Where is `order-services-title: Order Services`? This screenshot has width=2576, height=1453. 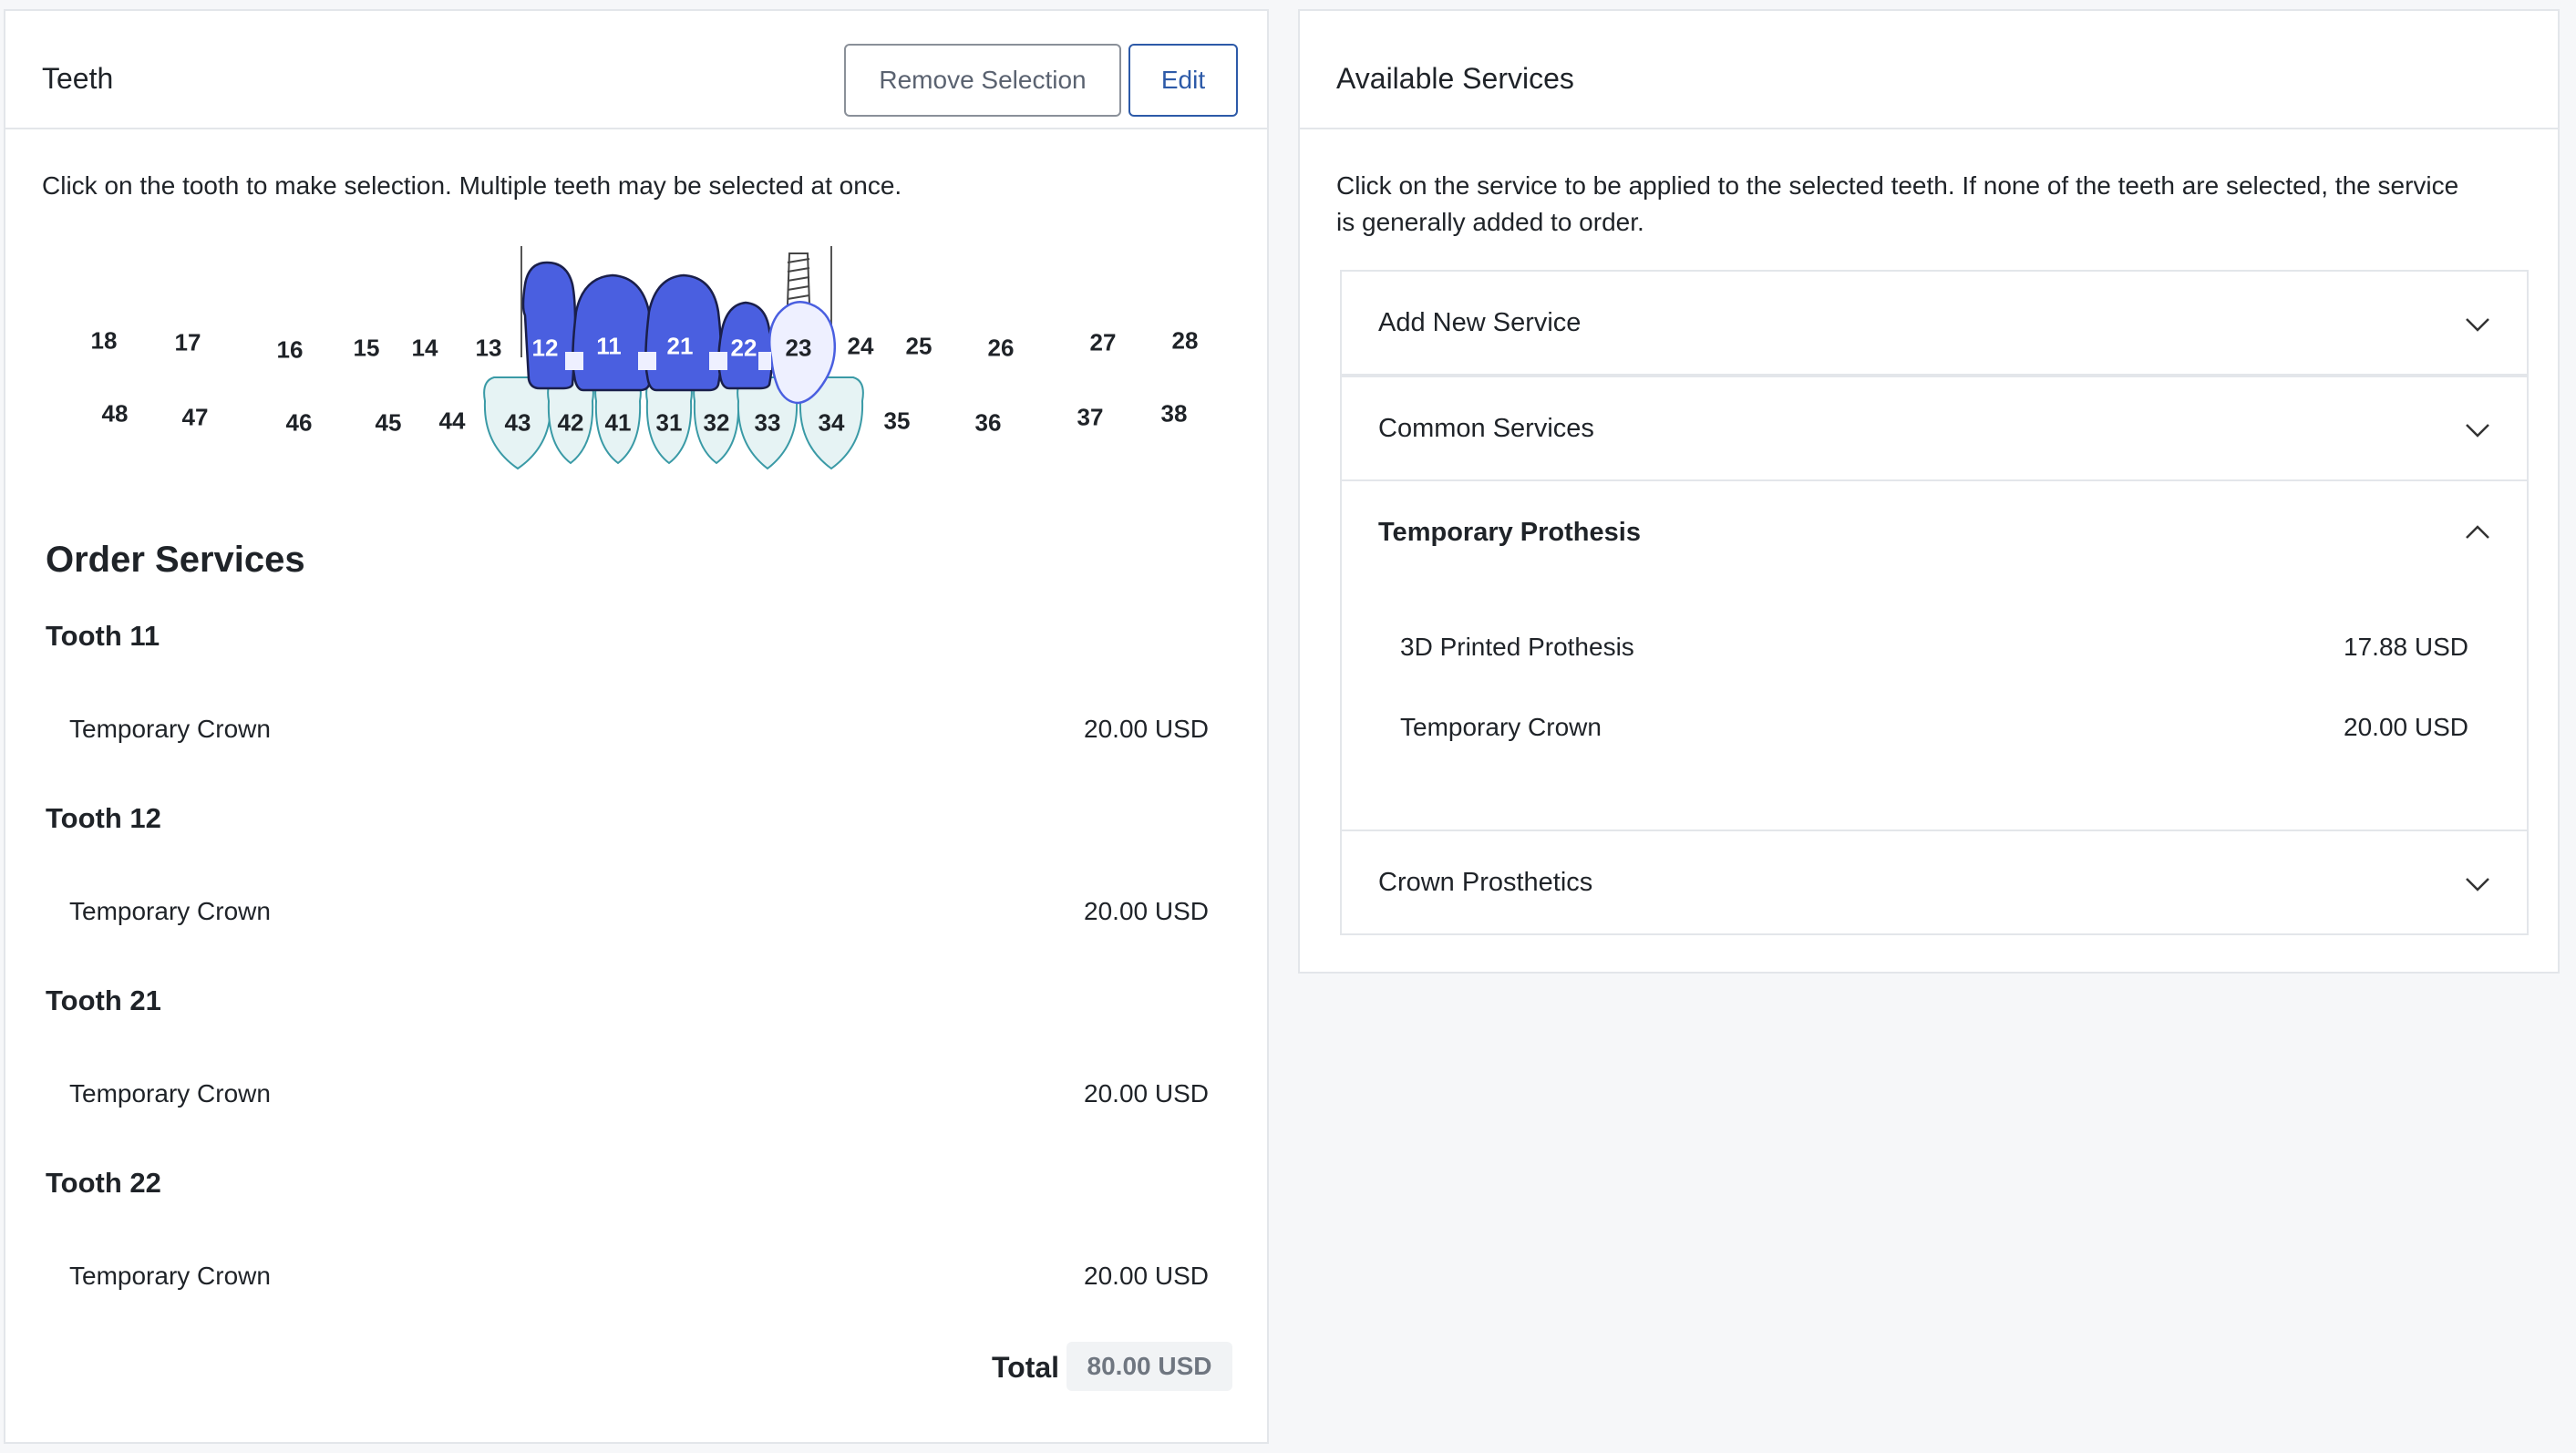 order-services-title: Order Services is located at coordinates (175, 560).